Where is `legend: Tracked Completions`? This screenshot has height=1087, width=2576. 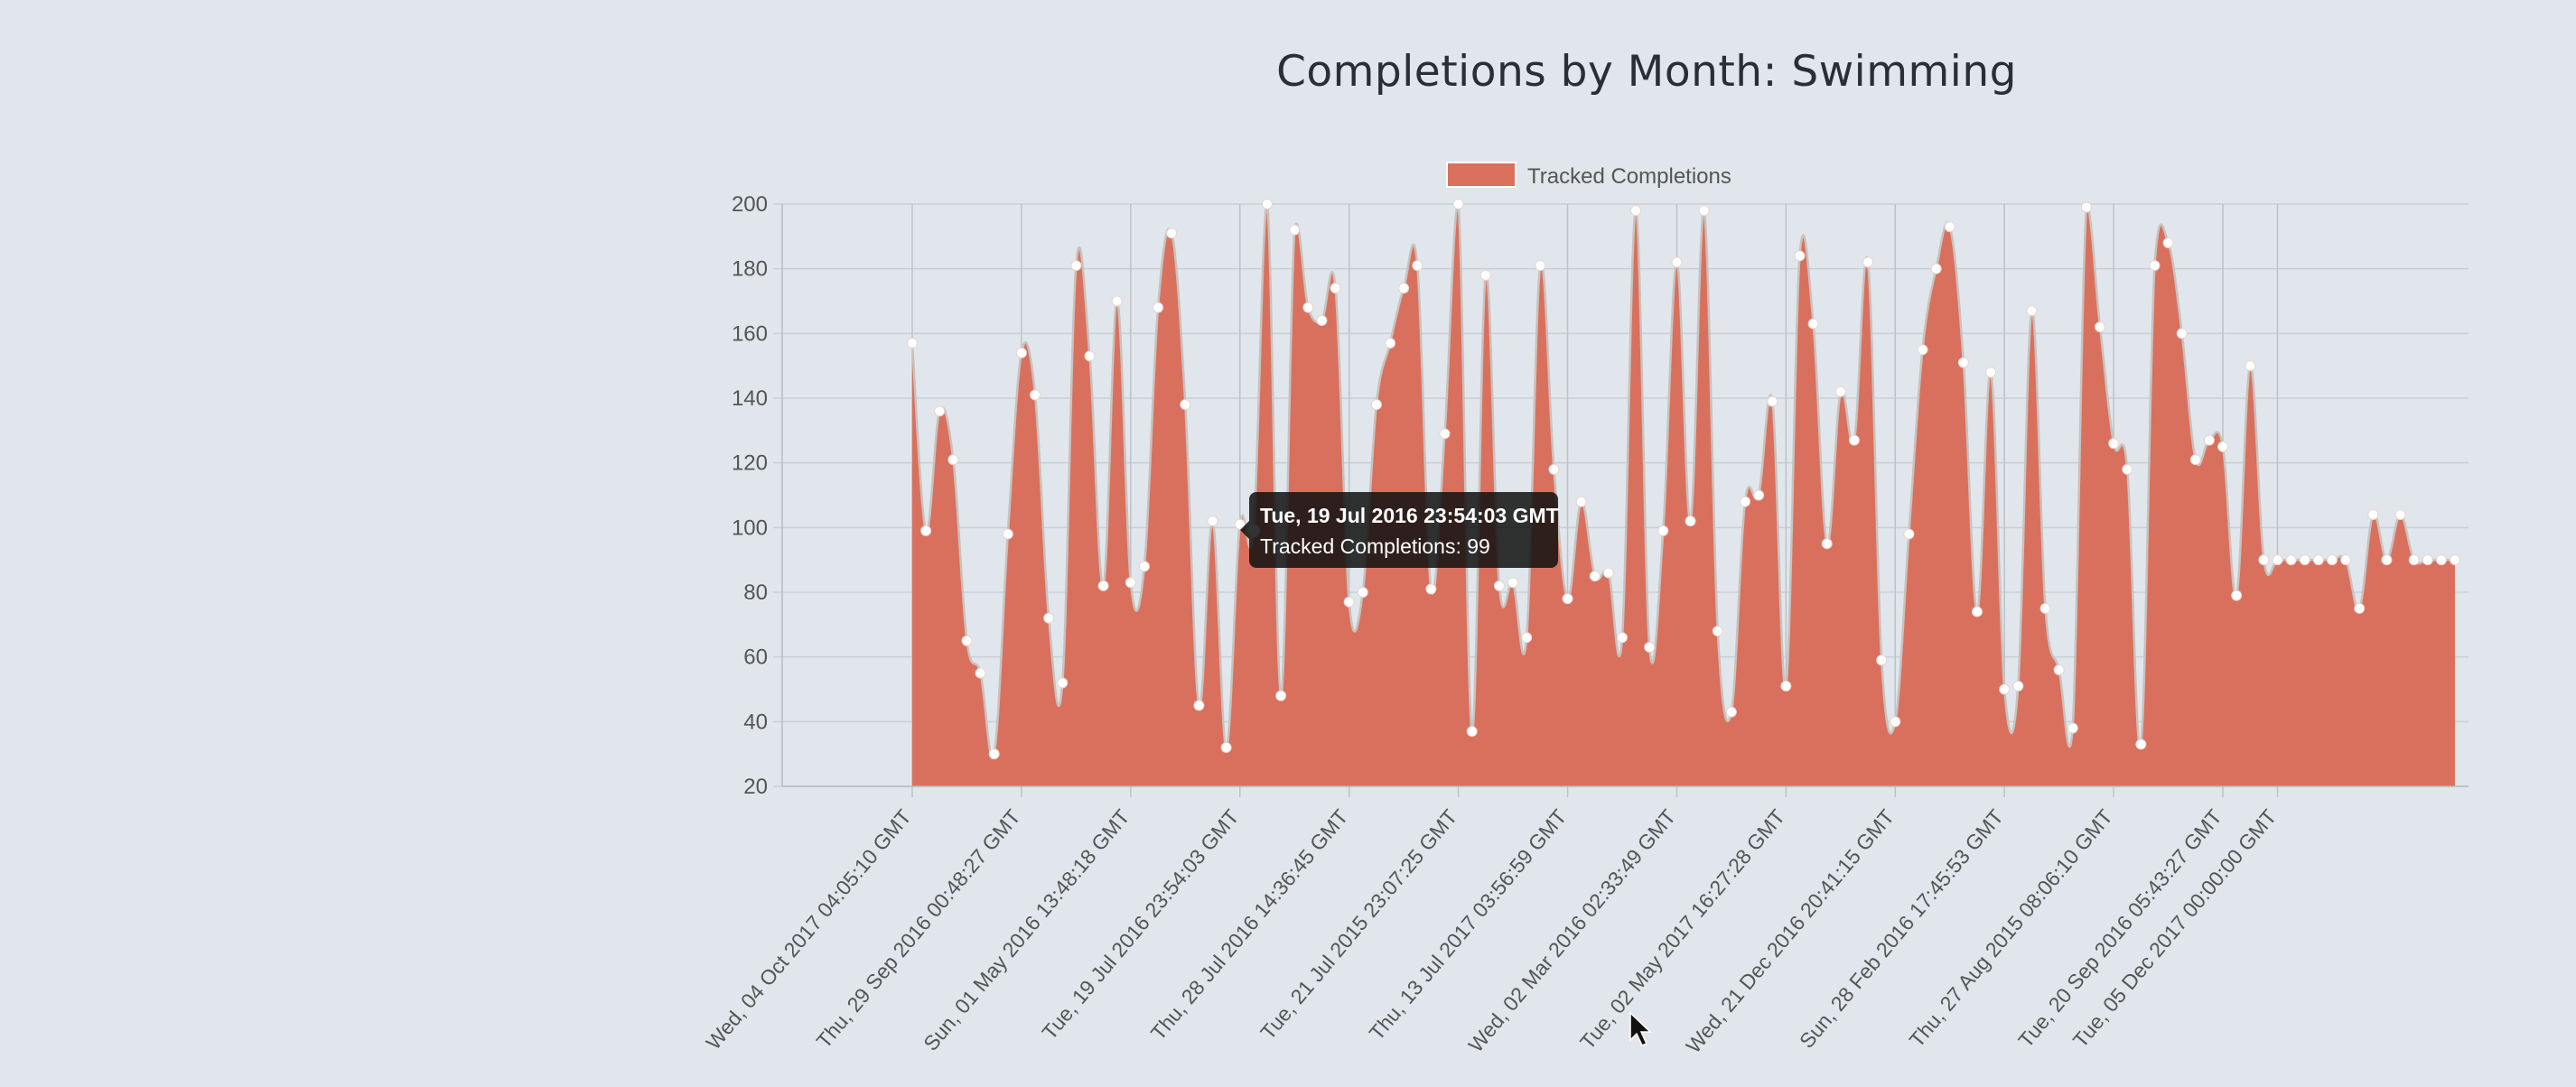 legend: Tracked Completions is located at coordinates (1588, 175).